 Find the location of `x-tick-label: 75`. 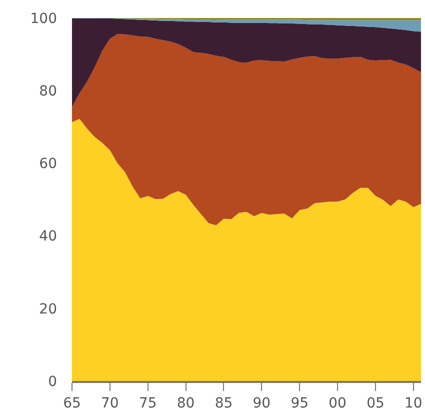

x-tick-label: 75 is located at coordinates (147, 404).